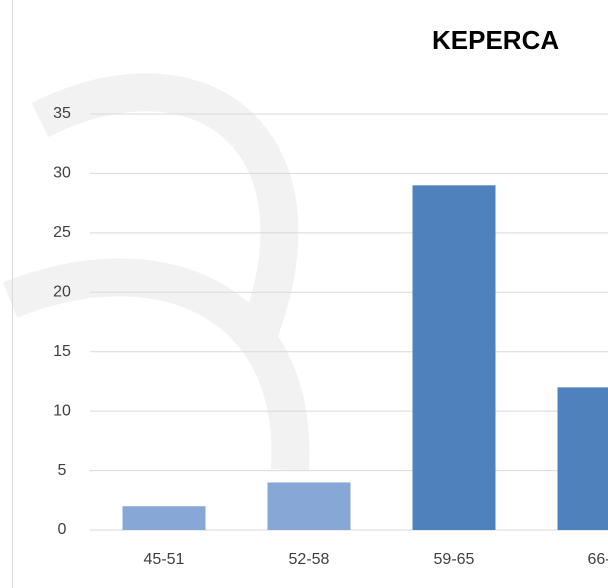  I want to click on y-tick-label: 25, so click(62, 232).